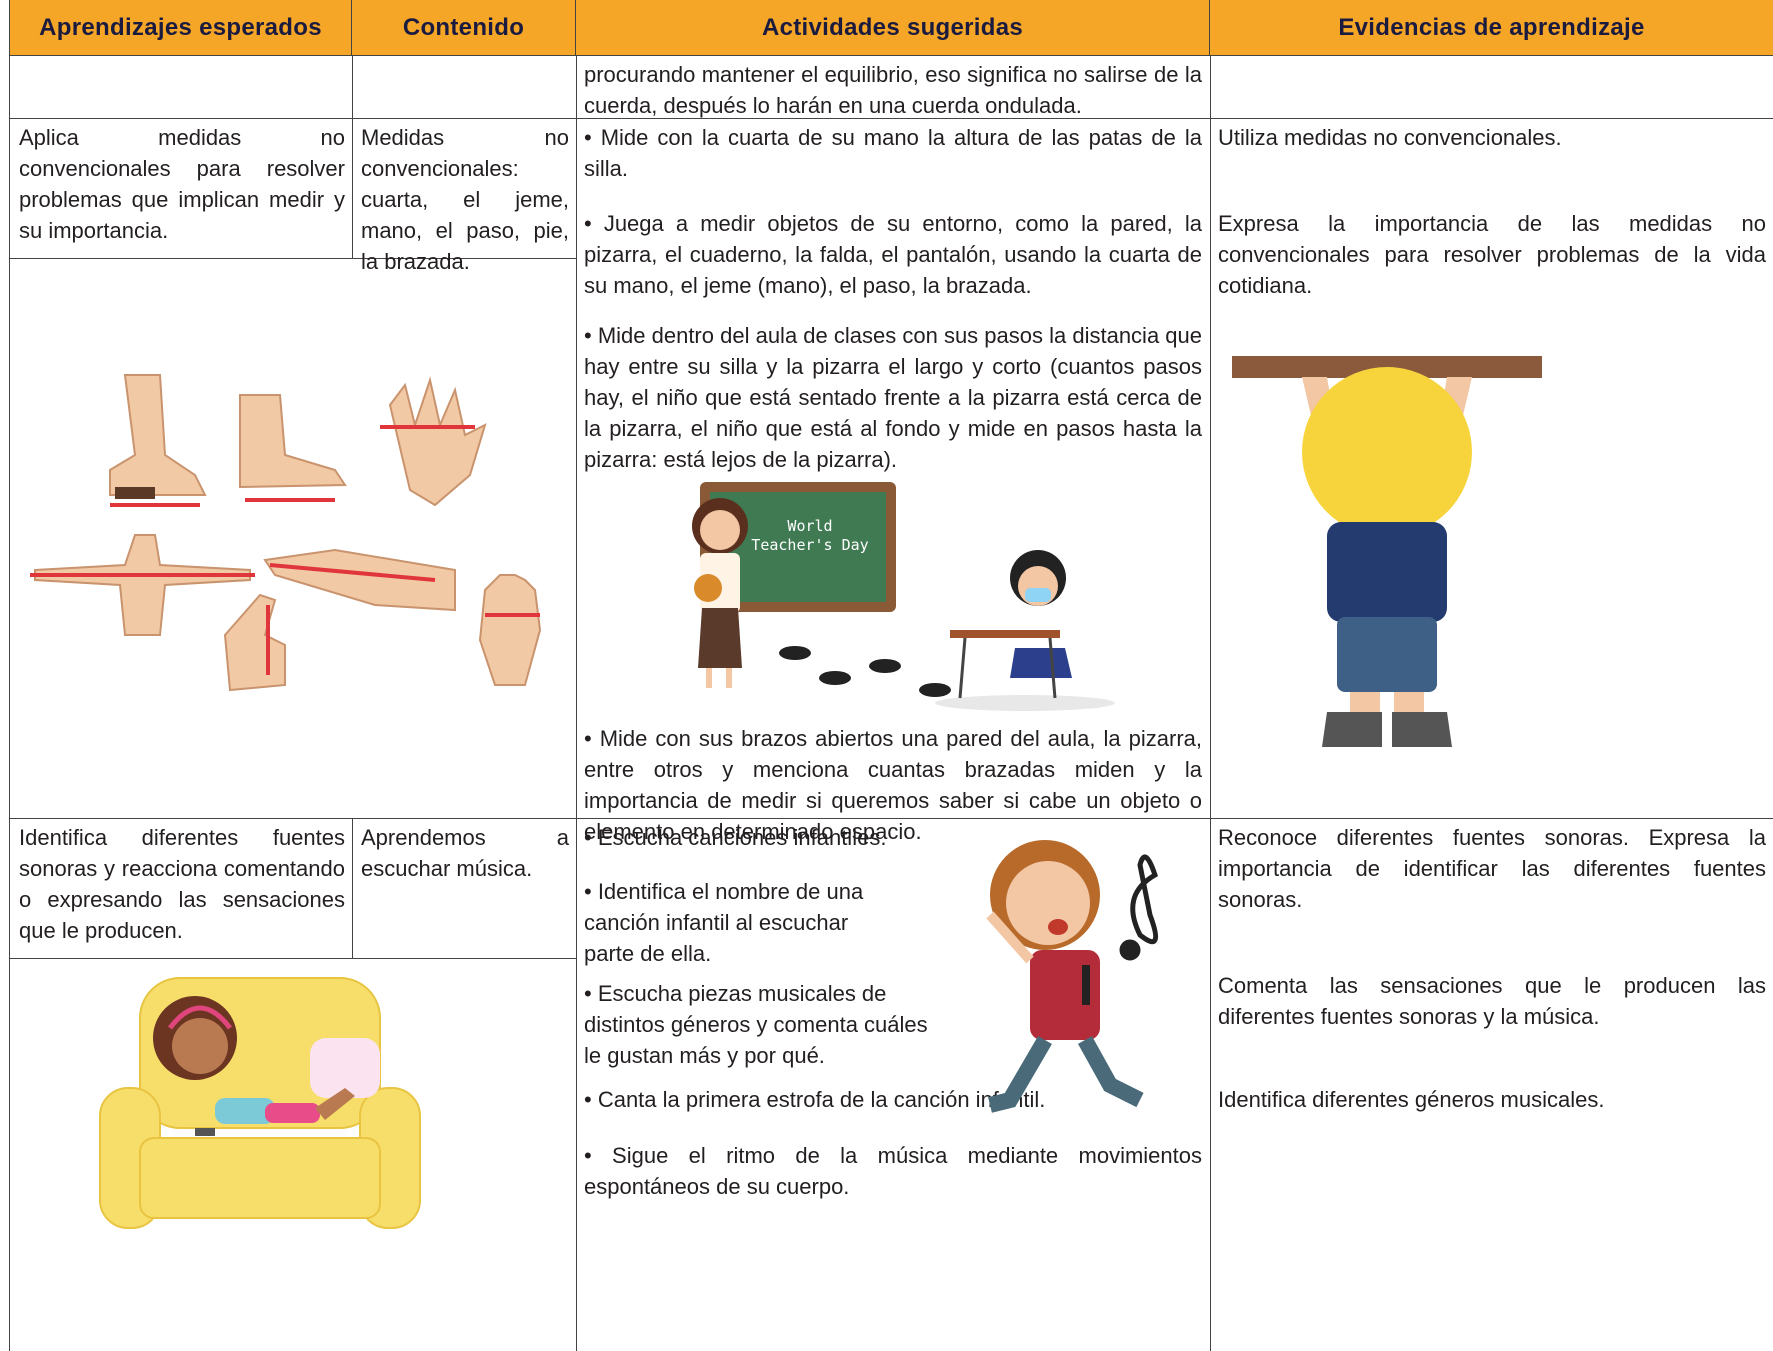  Describe the element at coordinates (809, 526) in the screenshot. I see `board-text: World` at that location.